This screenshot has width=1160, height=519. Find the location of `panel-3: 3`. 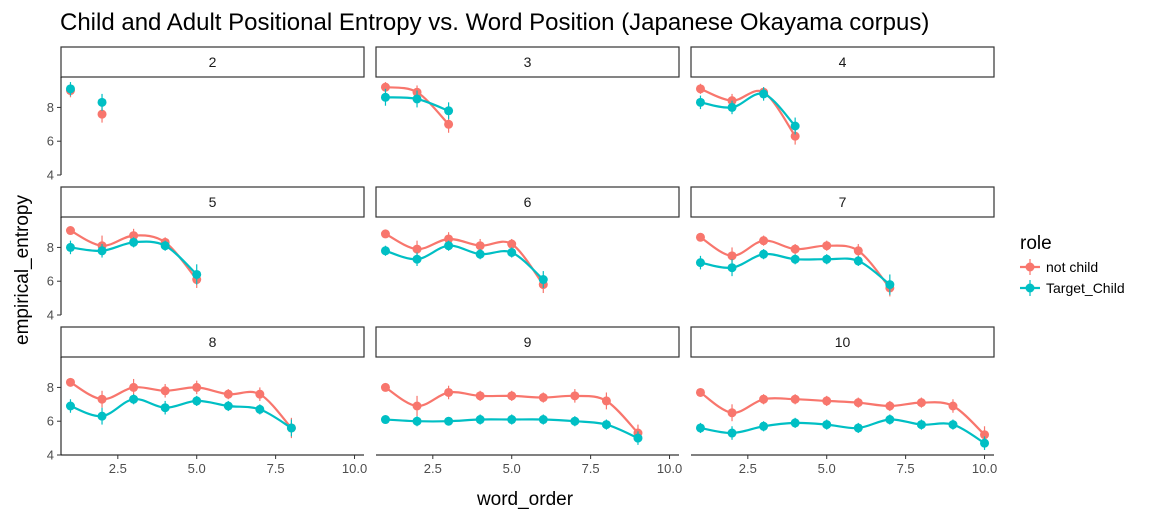

panel-3: 3 is located at coordinates (527, 89).